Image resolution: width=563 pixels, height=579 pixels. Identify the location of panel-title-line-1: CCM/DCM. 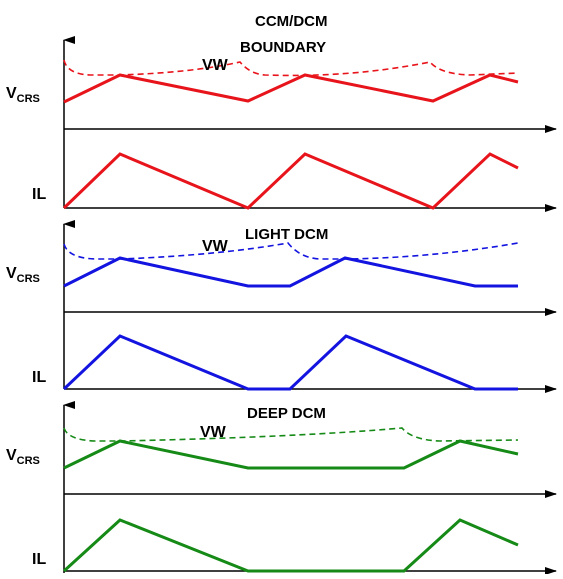
(291, 21).